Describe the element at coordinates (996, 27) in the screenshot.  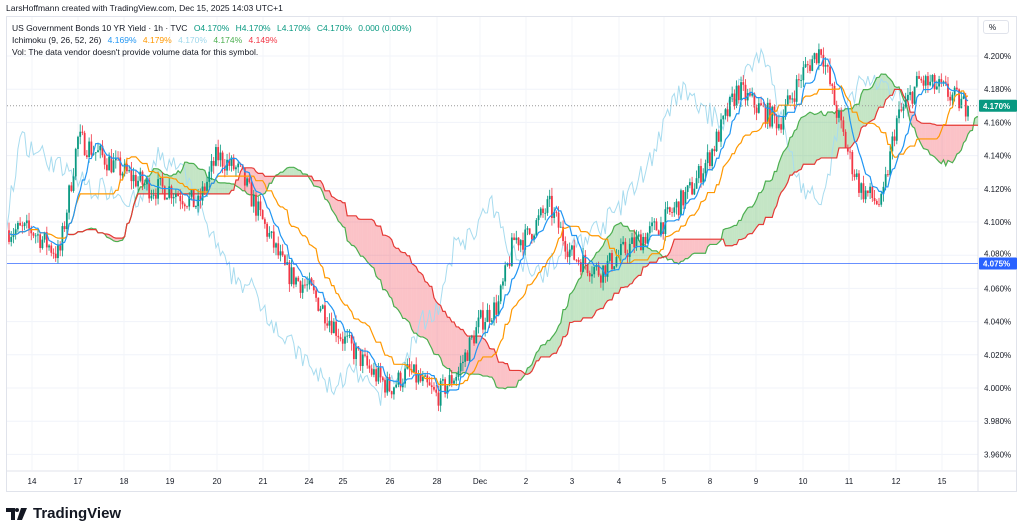
I see `percent-scale-button: %` at that location.